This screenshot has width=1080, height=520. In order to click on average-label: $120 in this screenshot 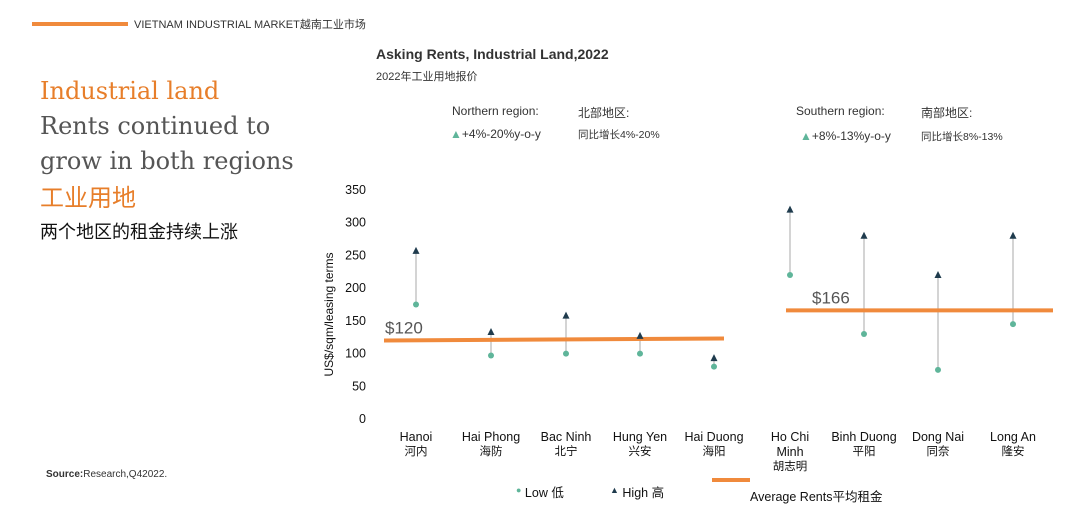, I will do `click(404, 327)`.